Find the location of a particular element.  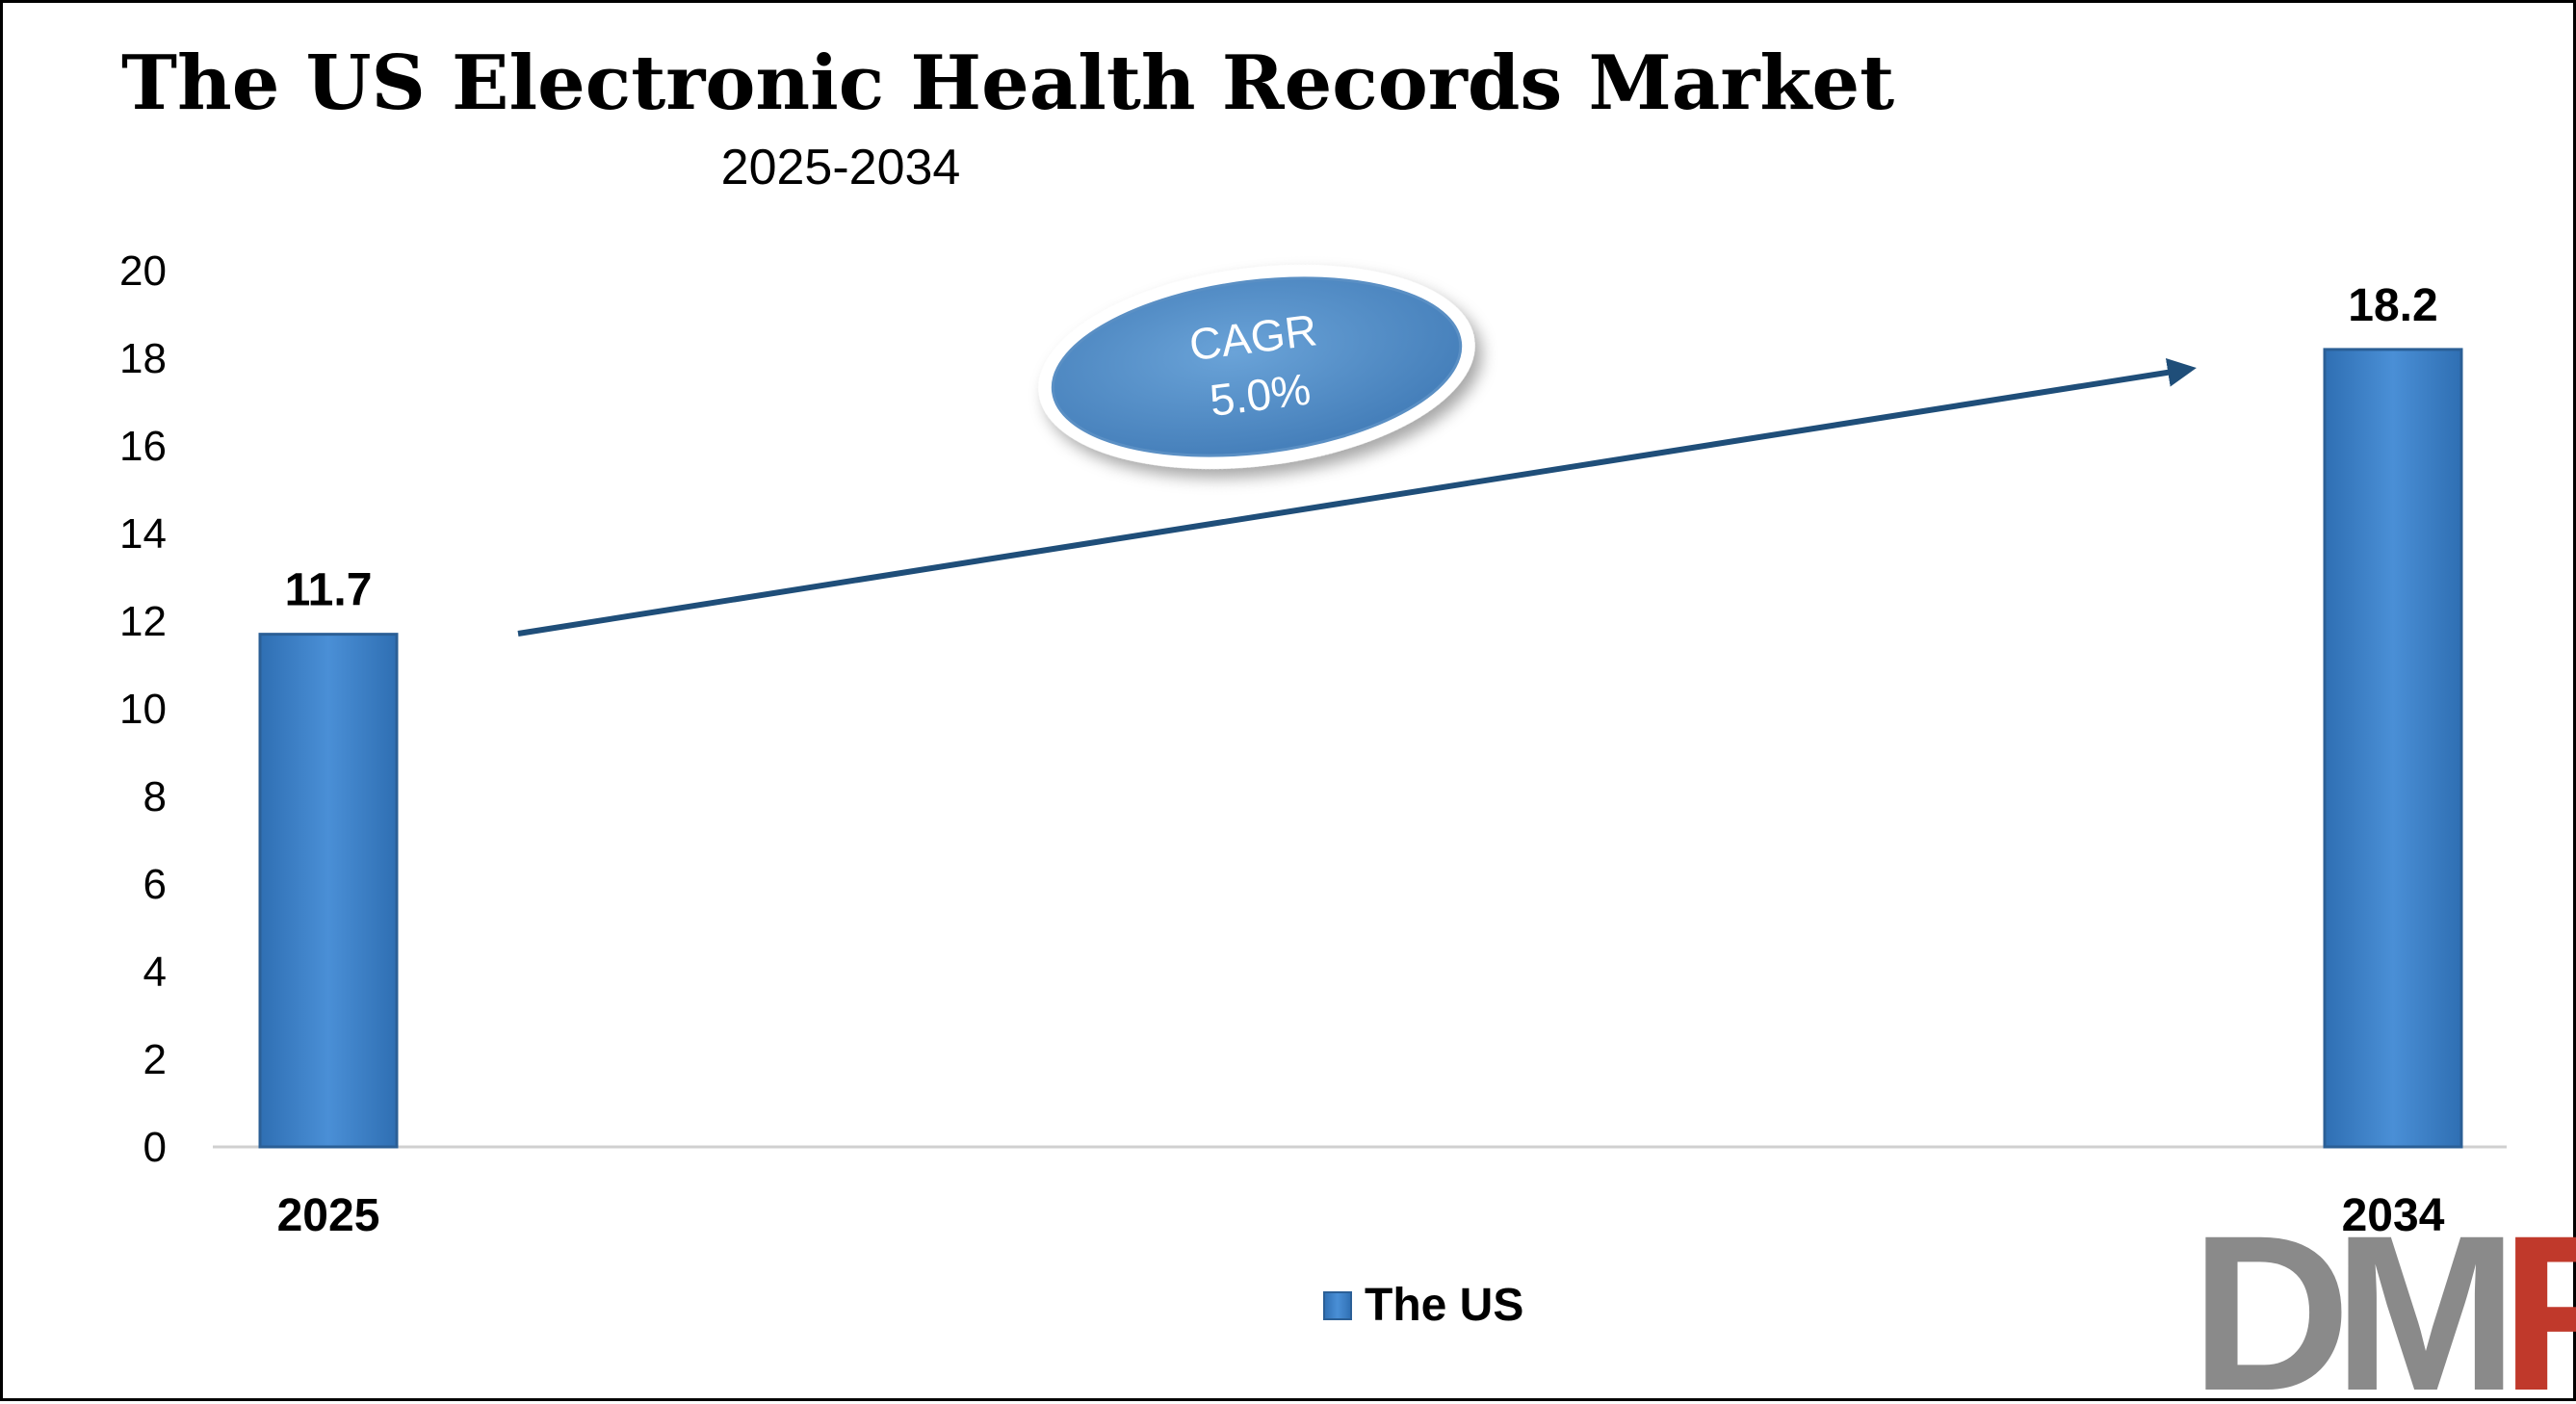

y-tick-label: 16 is located at coordinates (143, 446).